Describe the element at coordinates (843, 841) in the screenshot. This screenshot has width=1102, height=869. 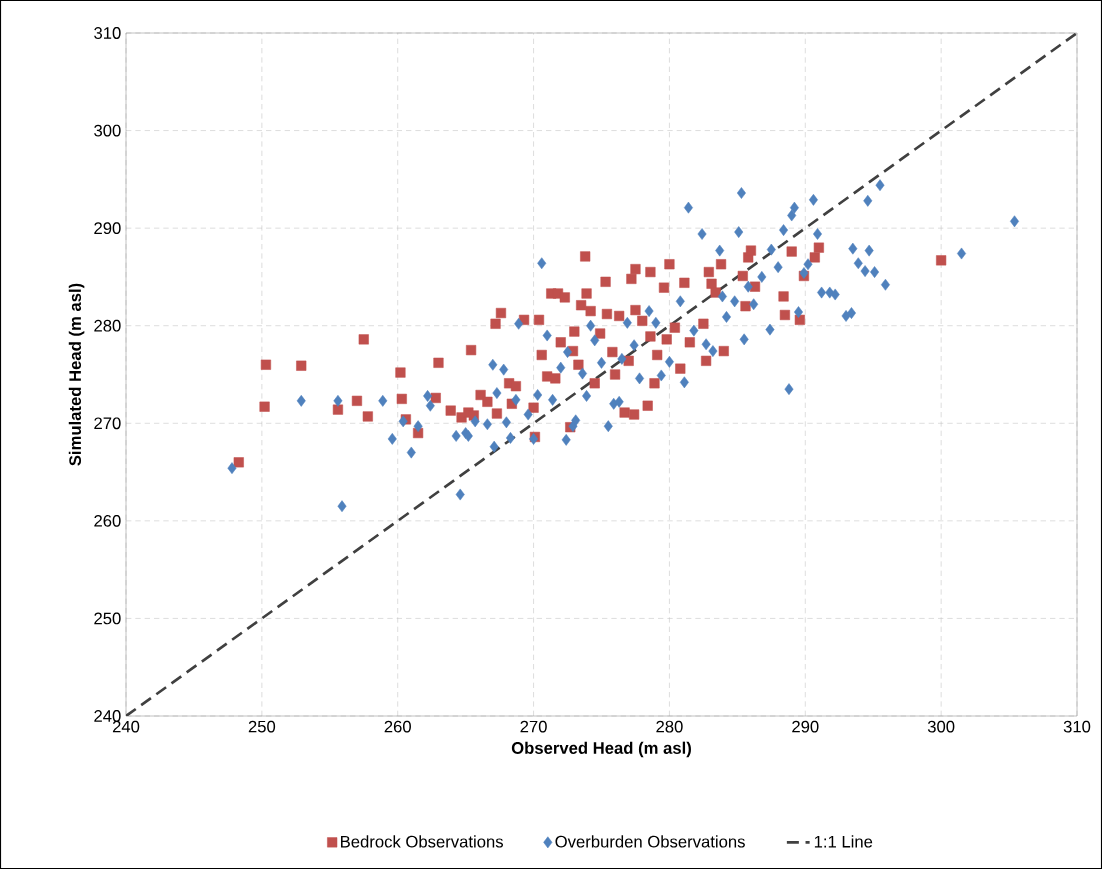
I see `legend-label: 1:1 Line` at that location.